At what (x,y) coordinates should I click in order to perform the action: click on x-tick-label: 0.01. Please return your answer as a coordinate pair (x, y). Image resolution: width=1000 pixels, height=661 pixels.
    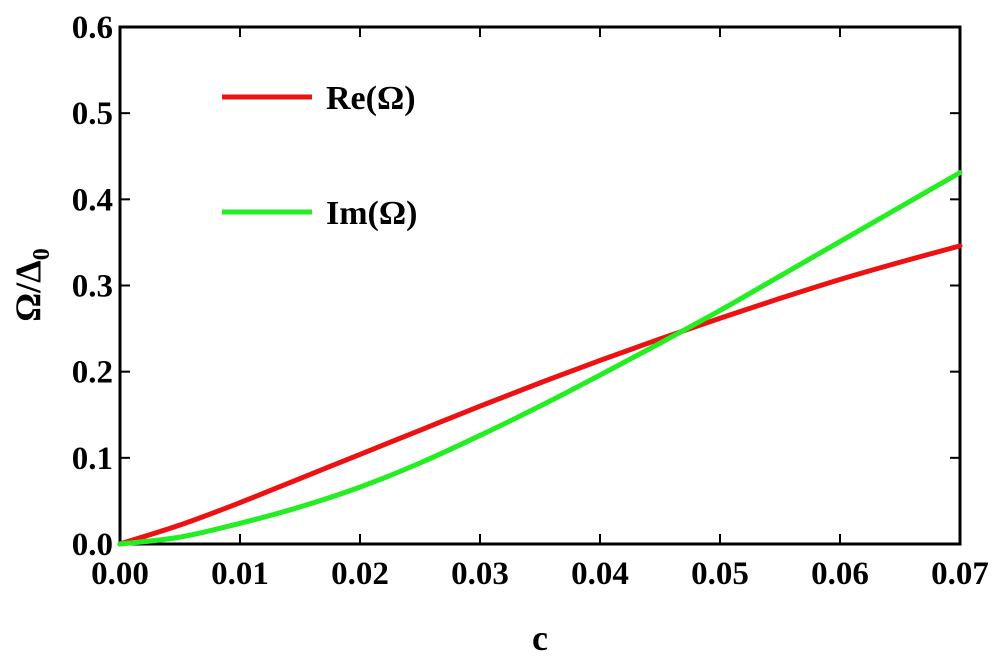
    Looking at the image, I should click on (240, 574).